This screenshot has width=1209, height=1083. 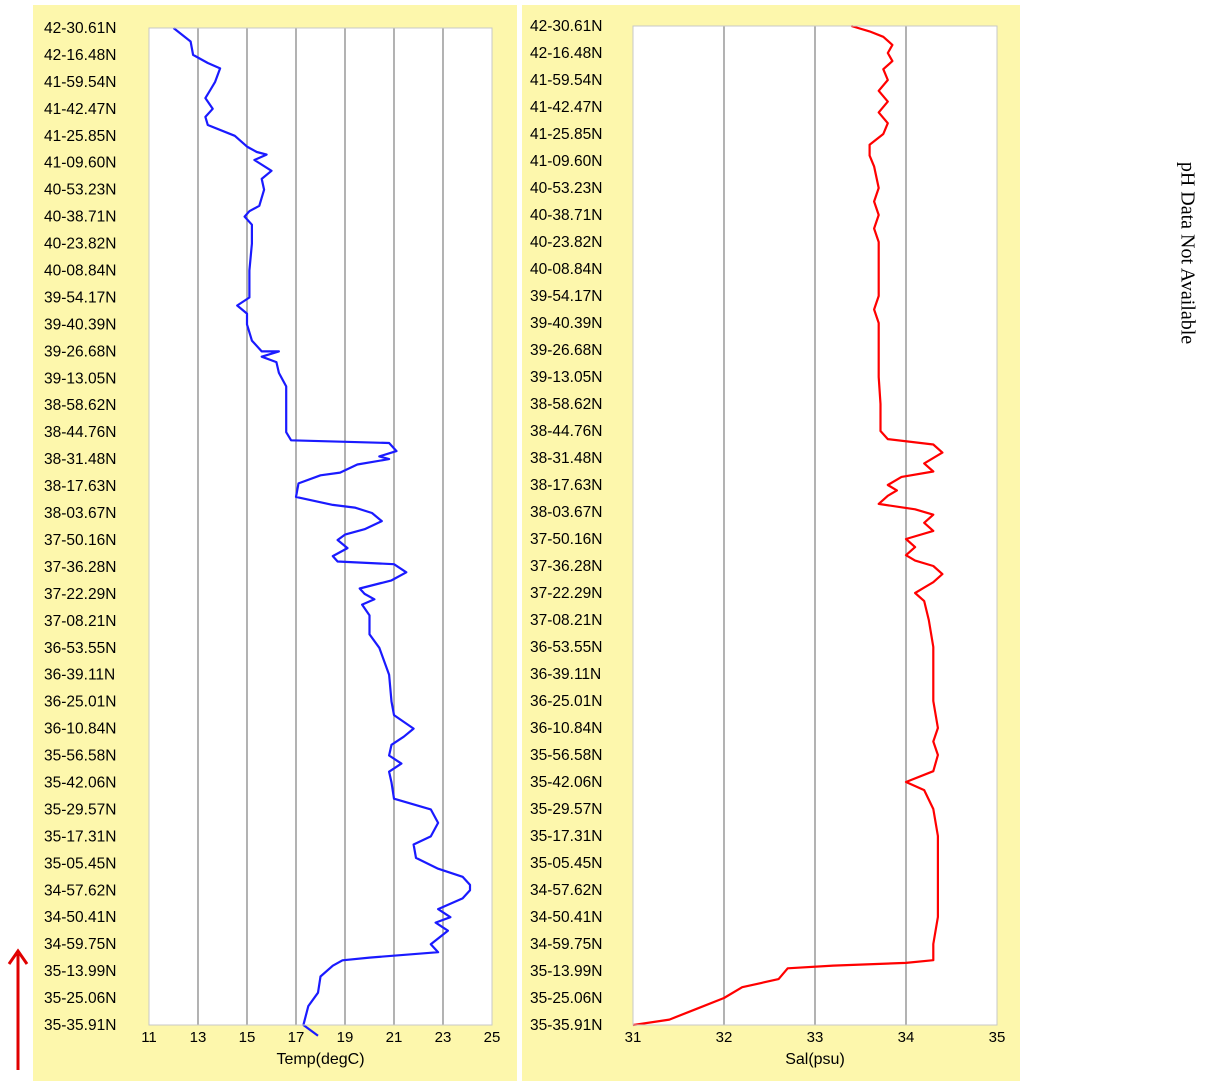 What do you see at coordinates (80, 55) in the screenshot?
I see `temp-y-tick-label: 42-16.48N` at bounding box center [80, 55].